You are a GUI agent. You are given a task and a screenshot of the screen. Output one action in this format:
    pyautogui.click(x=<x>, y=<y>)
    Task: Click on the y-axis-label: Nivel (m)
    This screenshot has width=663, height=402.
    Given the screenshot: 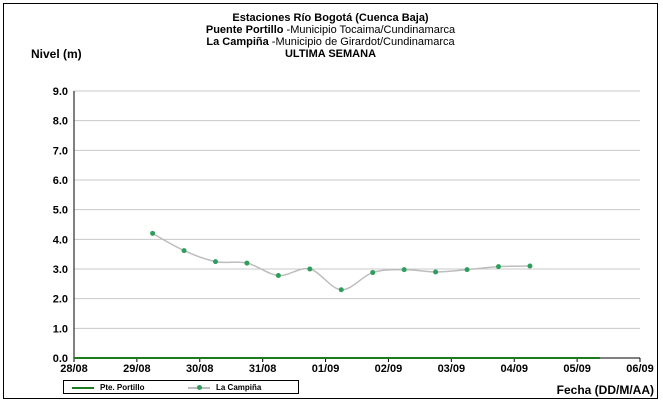 What is the action you would take?
    pyautogui.click(x=56, y=54)
    